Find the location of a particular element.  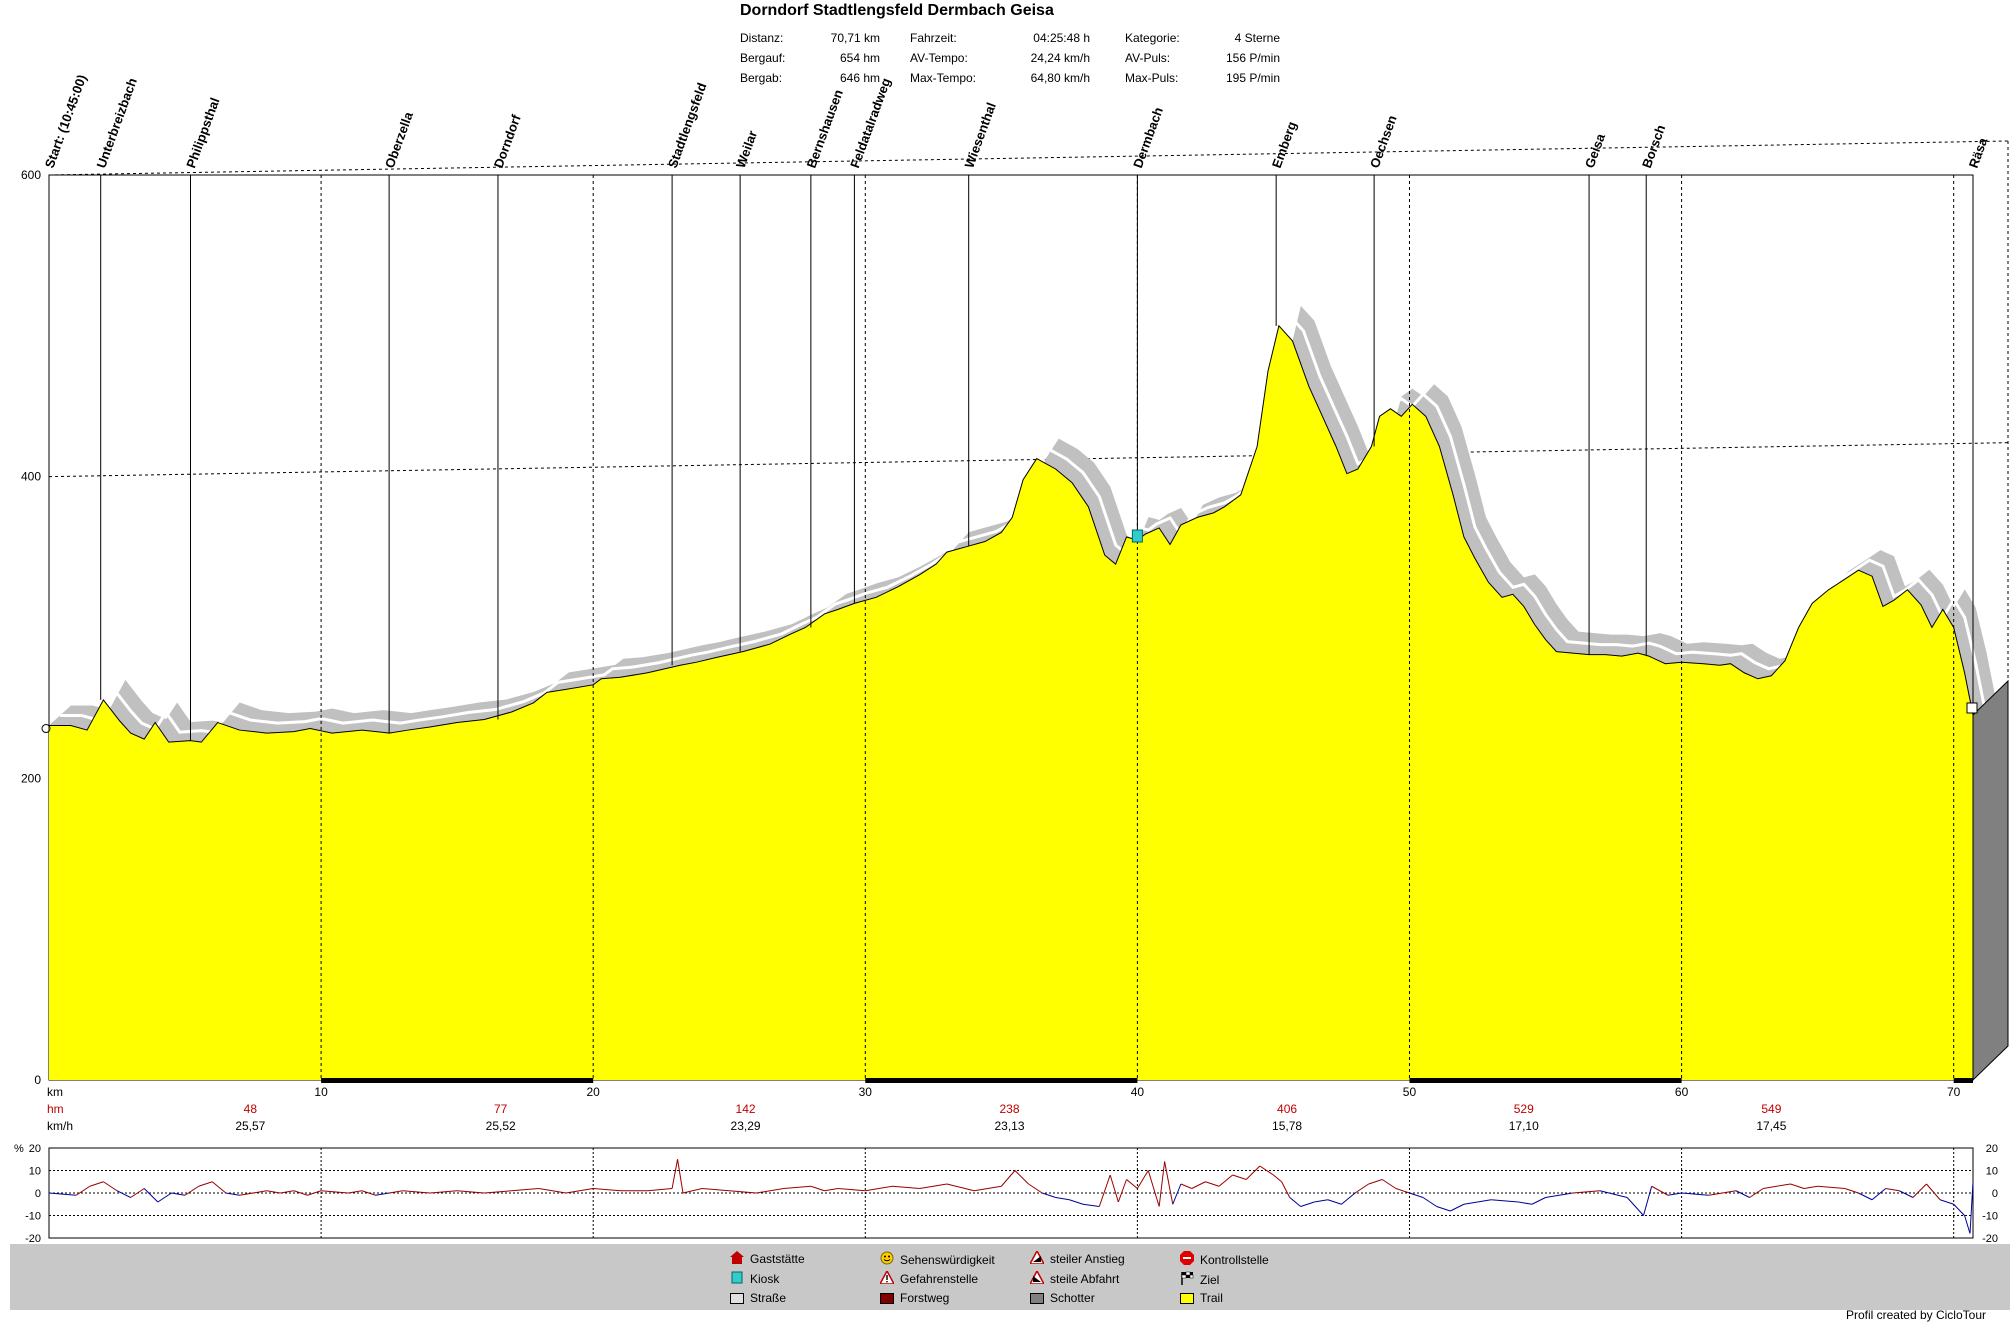

steep-climb-icon is located at coordinates (1037, 1258).